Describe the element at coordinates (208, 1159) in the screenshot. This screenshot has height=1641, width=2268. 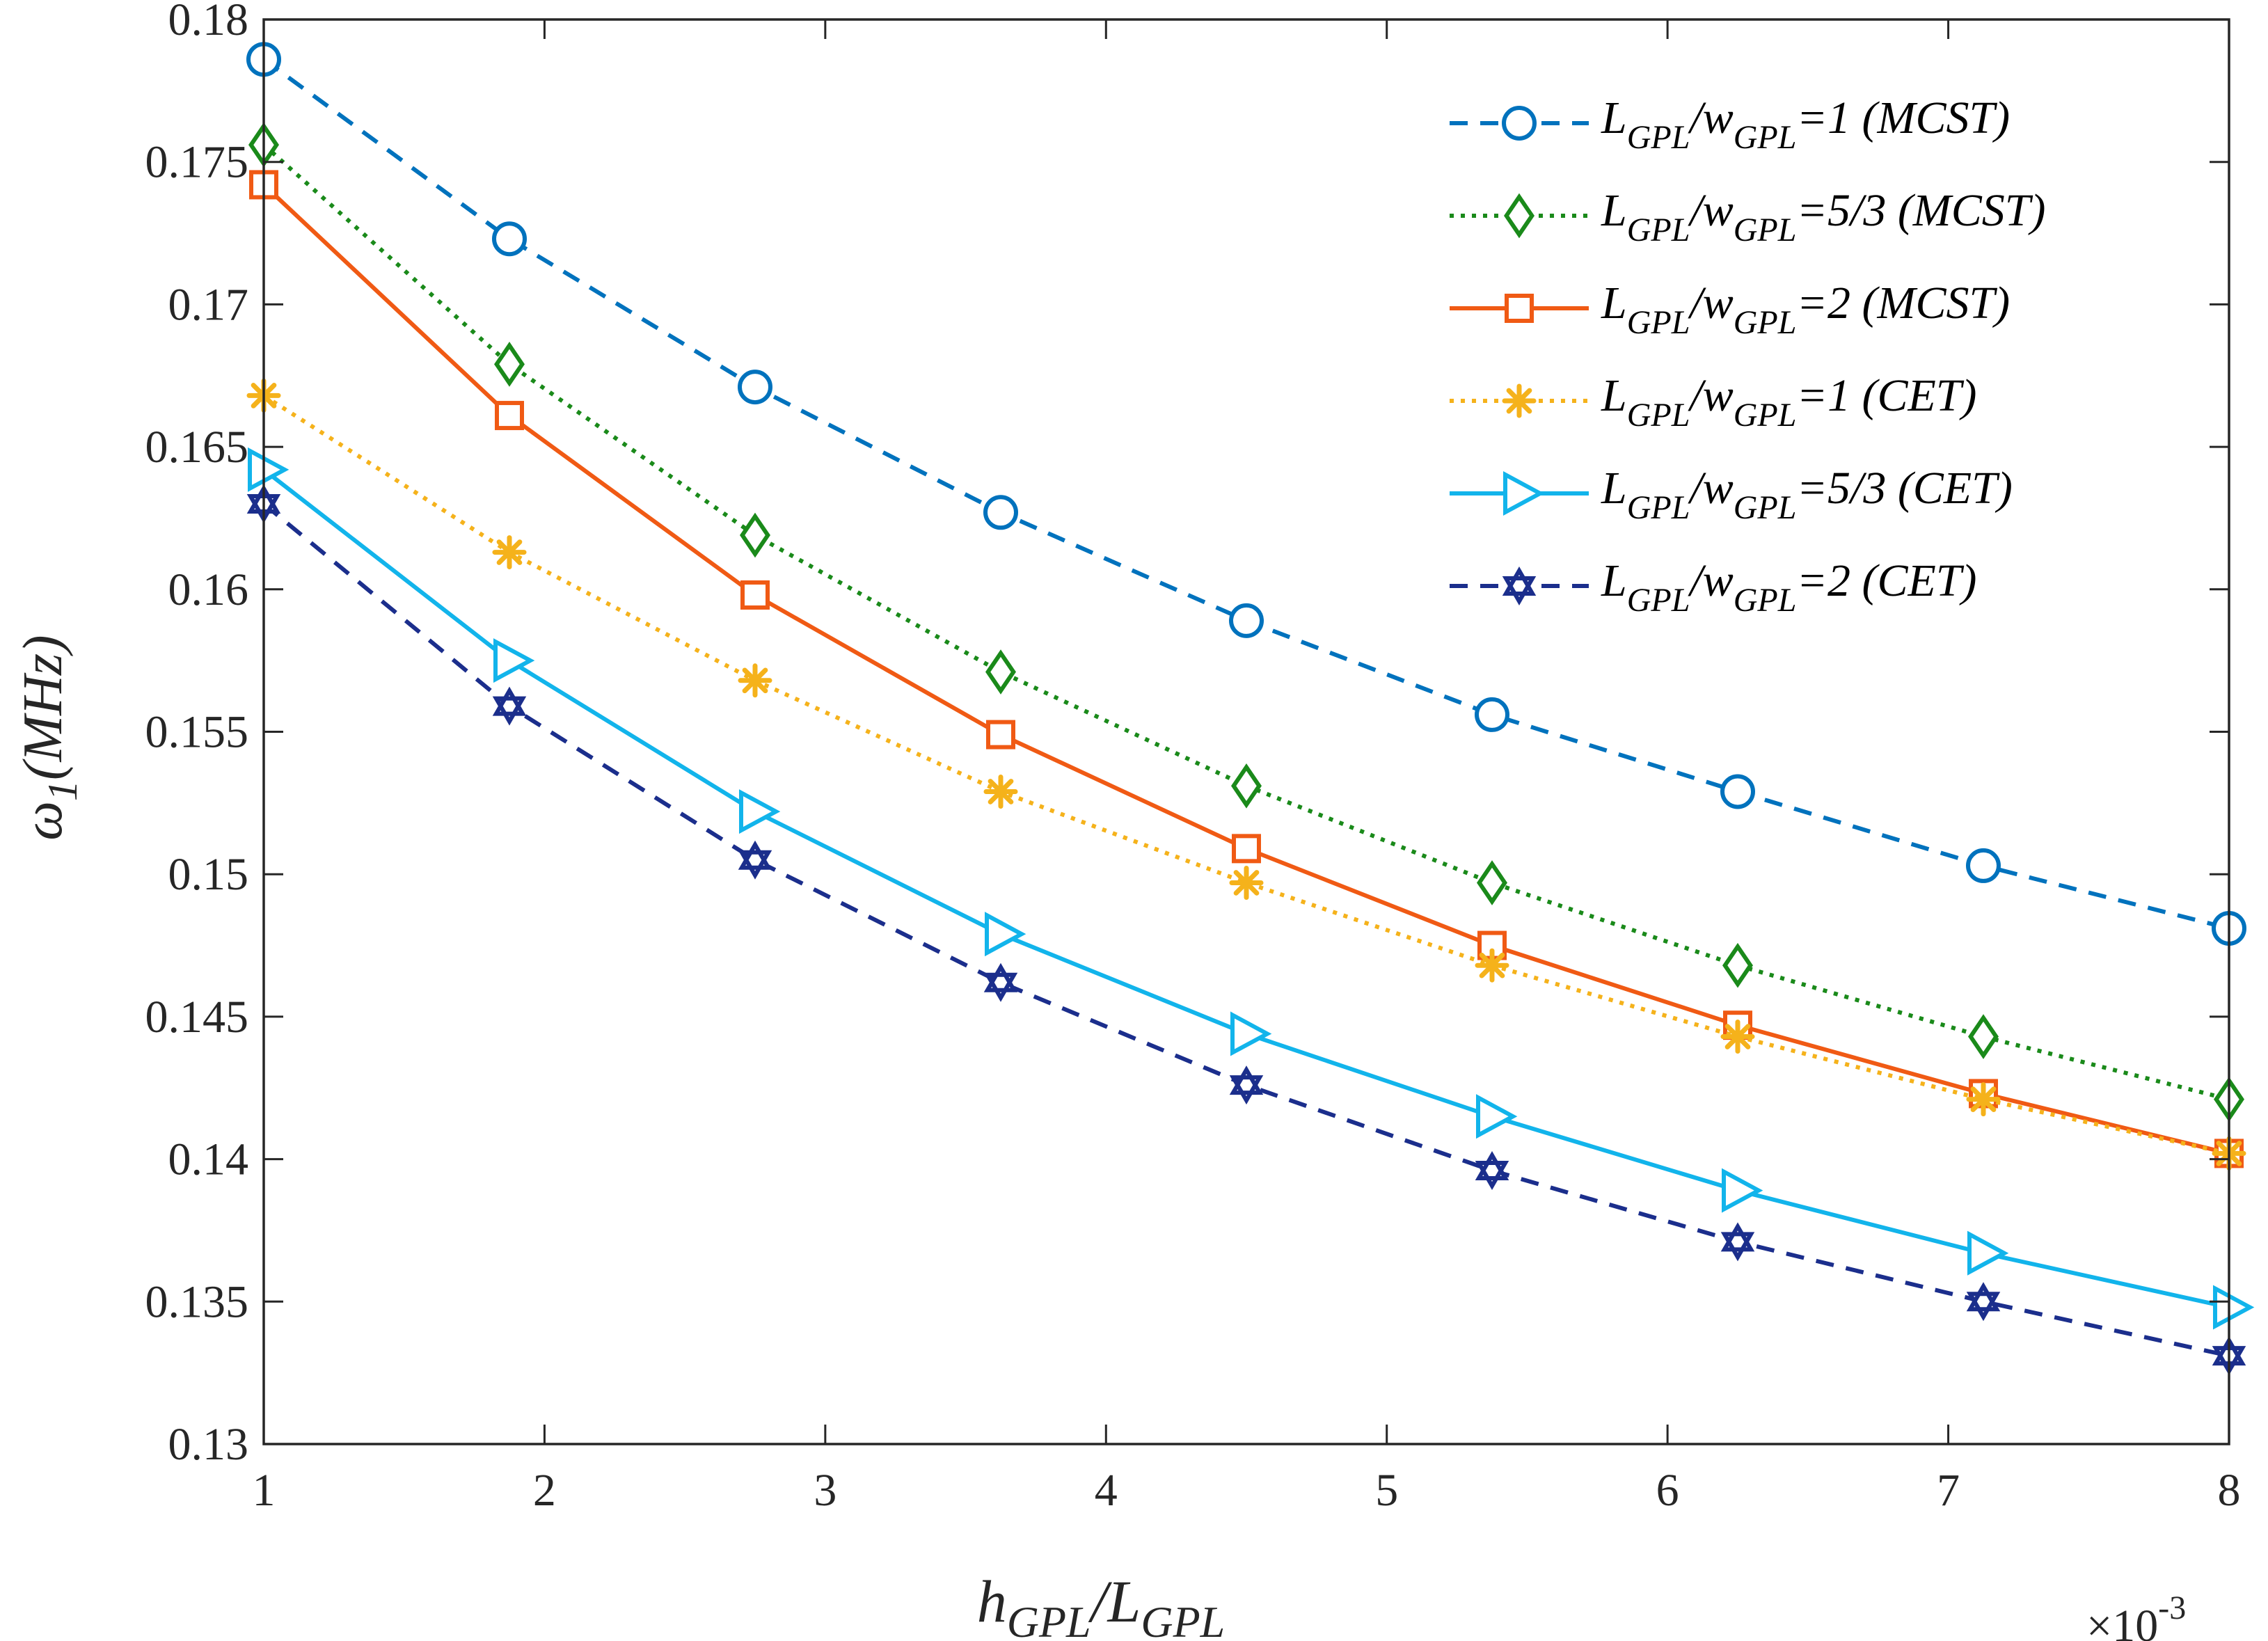
I see `y-tick-label: 0.14` at that location.